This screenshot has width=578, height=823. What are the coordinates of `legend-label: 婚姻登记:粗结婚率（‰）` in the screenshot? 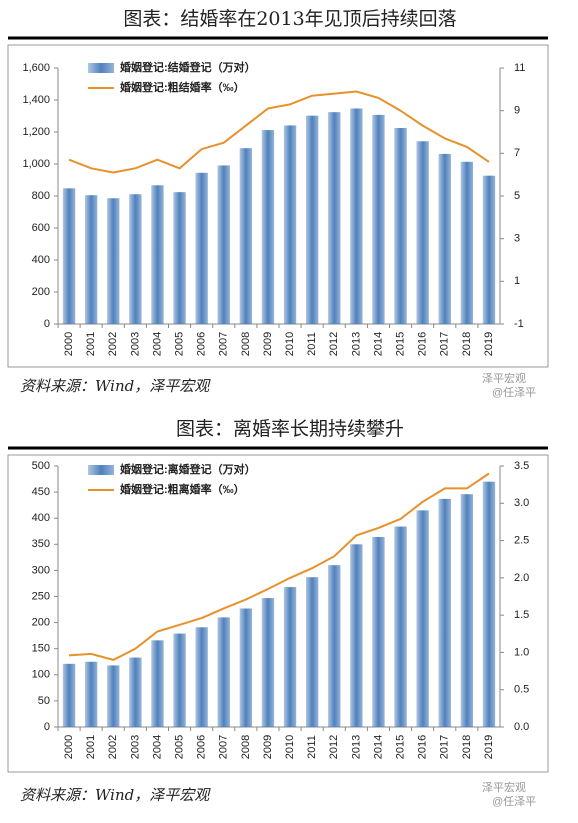 It's located at (182, 87).